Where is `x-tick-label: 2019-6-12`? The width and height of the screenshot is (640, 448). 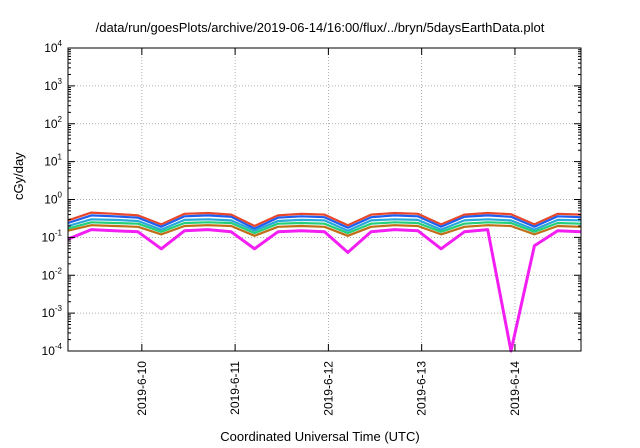 x-tick-label: 2019-6-12 is located at coordinates (328, 388).